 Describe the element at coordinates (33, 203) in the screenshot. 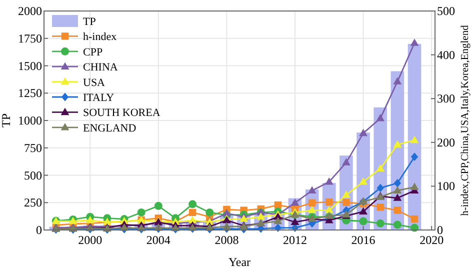

I see `y-tick-label: 250` at that location.